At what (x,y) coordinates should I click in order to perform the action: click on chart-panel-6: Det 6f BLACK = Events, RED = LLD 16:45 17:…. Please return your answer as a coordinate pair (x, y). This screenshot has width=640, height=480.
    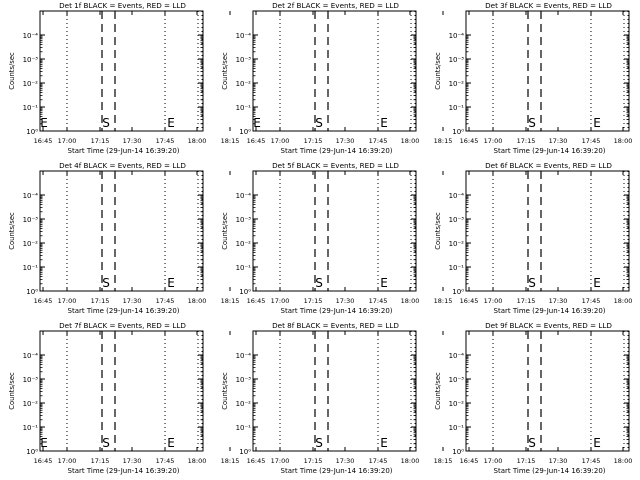
    Looking at the image, I should click on (533, 238).